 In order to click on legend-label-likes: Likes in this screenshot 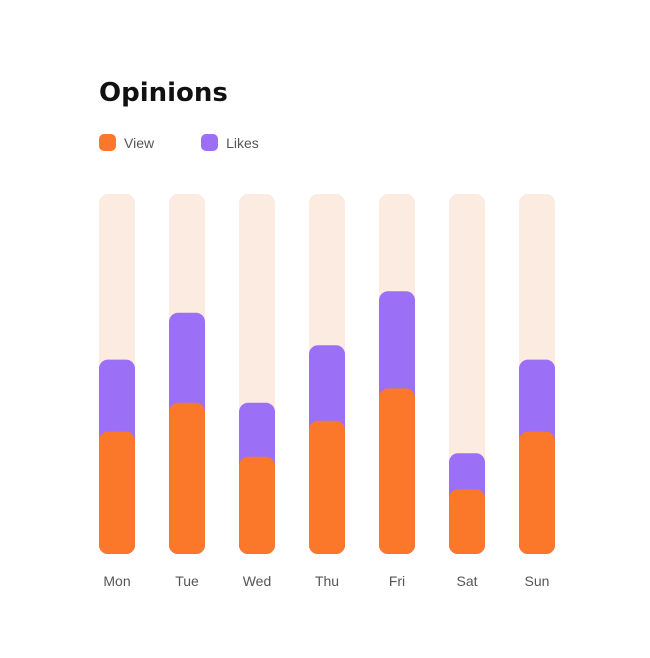, I will do `click(242, 142)`.